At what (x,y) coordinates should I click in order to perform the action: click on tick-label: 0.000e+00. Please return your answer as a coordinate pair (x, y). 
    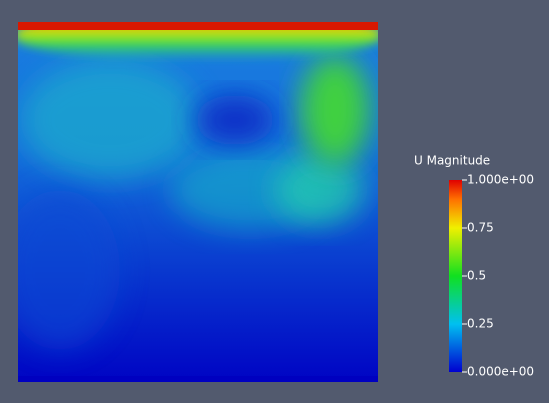
    Looking at the image, I should click on (500, 372).